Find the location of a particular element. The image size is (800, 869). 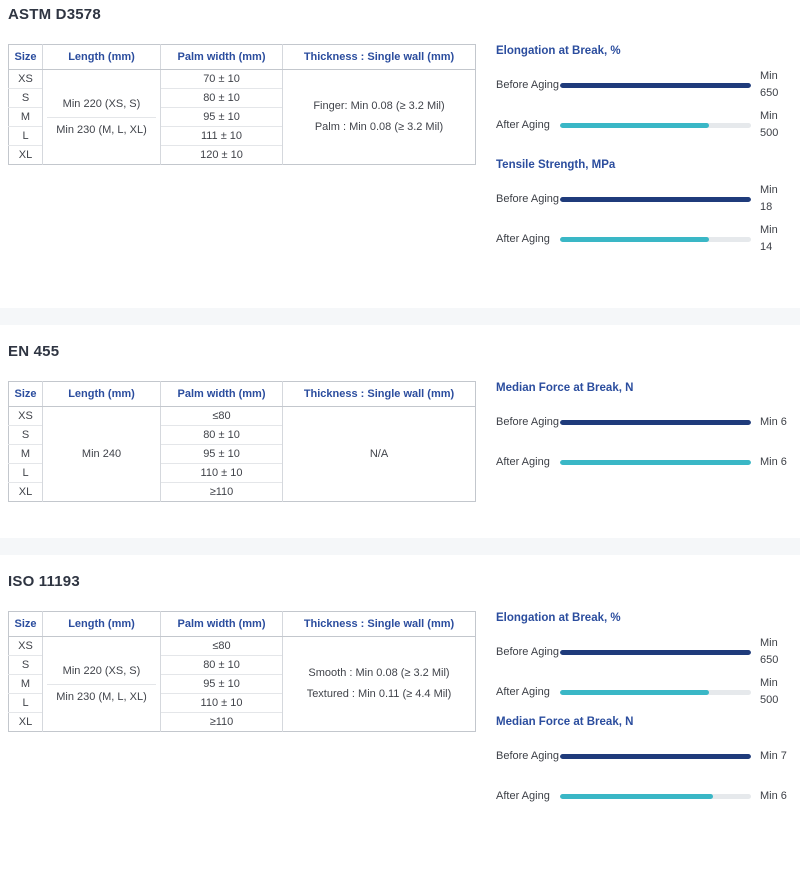

length-cell: Min 240 is located at coordinates (101, 454).